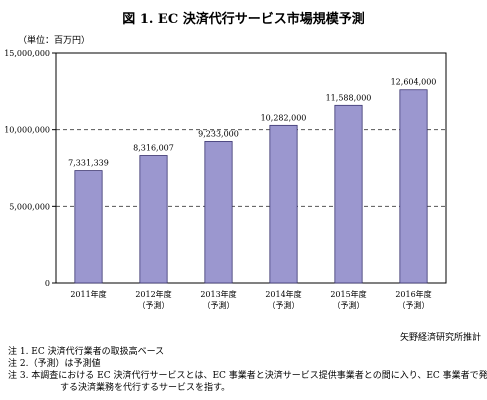 This screenshot has width=487, height=400. I want to click on bar-value-label: 10,282,000, so click(284, 117).